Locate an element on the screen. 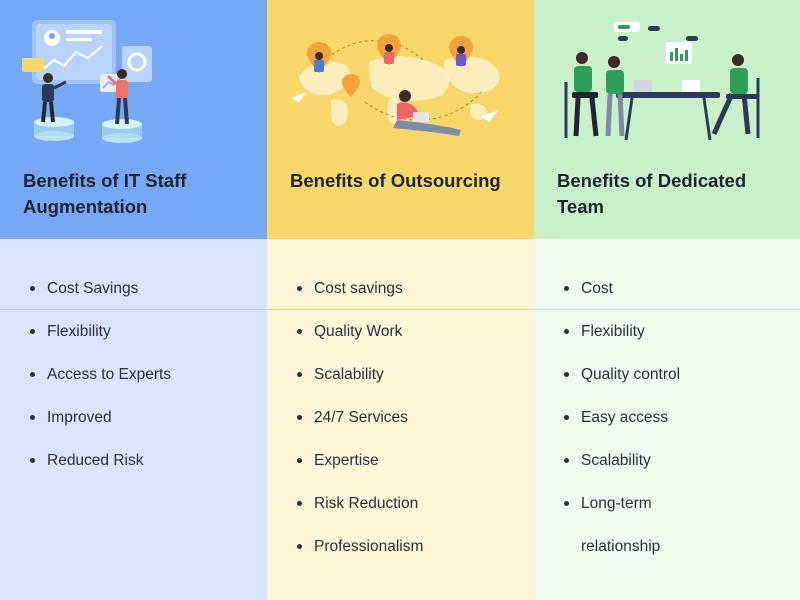 The width and height of the screenshot is (800, 600). column-title: Benefits of IT Staff Augmentation is located at coordinates (105, 193).